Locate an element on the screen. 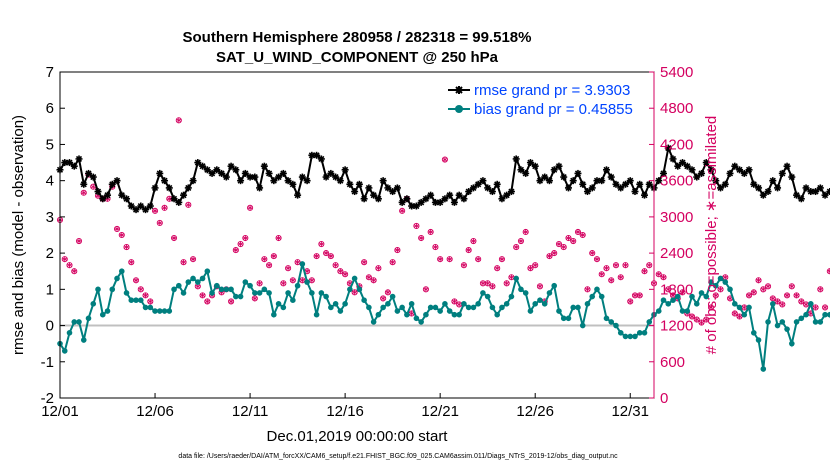  y-tick-label-left: 7 is located at coordinates (50, 72).